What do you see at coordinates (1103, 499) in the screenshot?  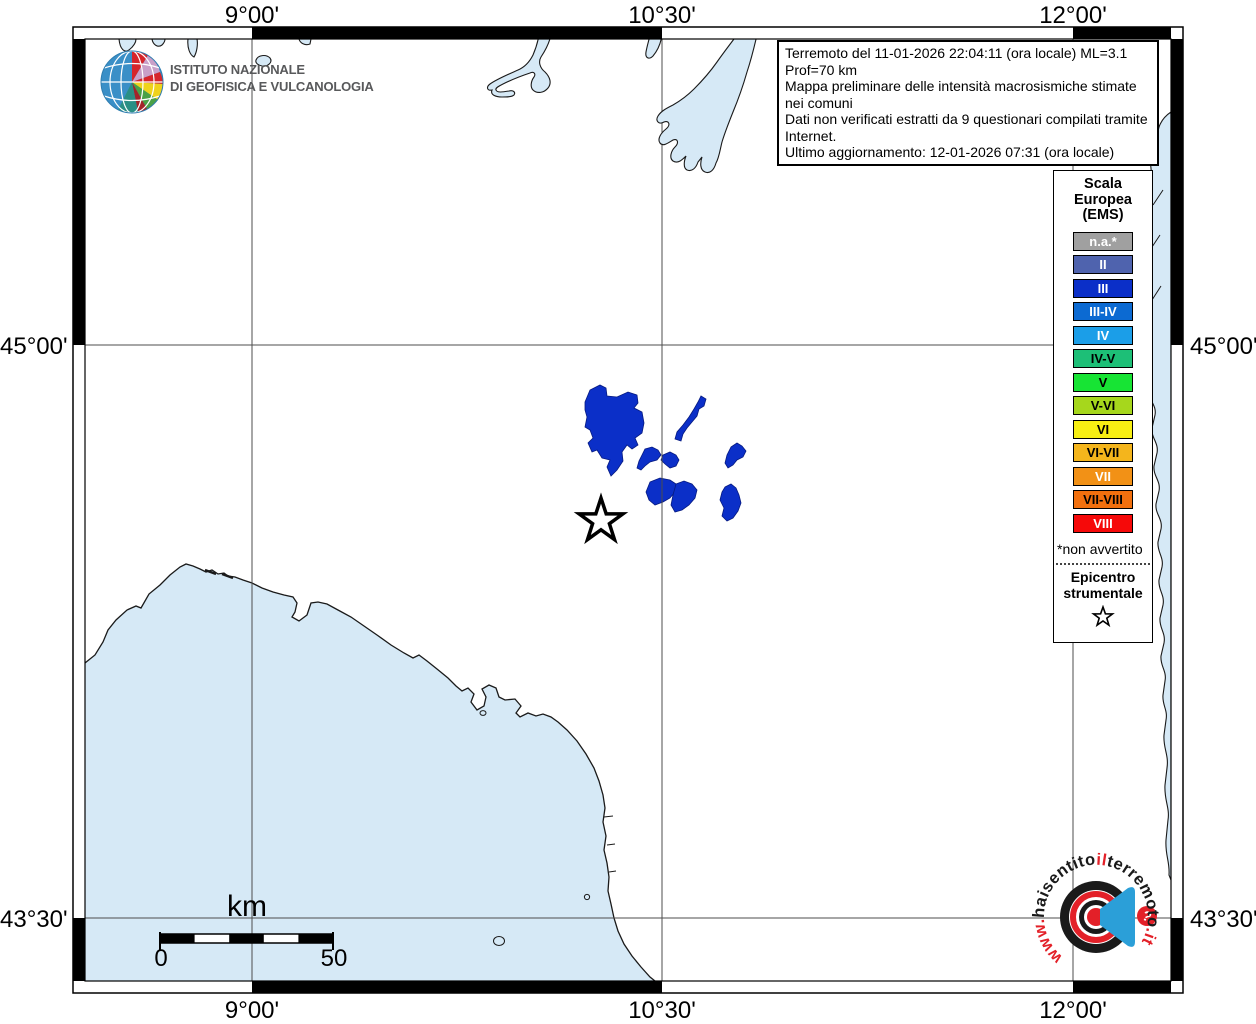 I see `legend-swatch-vii-viii: VII-VIII` at bounding box center [1103, 499].